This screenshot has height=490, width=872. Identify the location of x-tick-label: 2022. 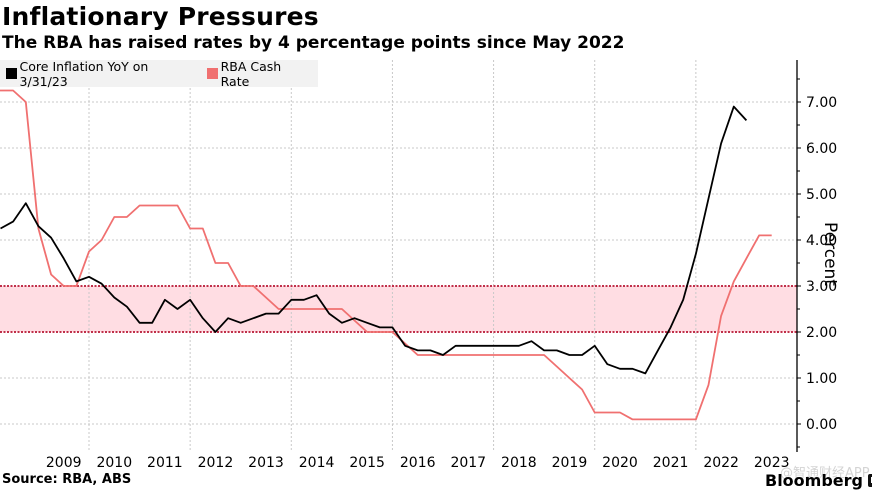
(721, 463).